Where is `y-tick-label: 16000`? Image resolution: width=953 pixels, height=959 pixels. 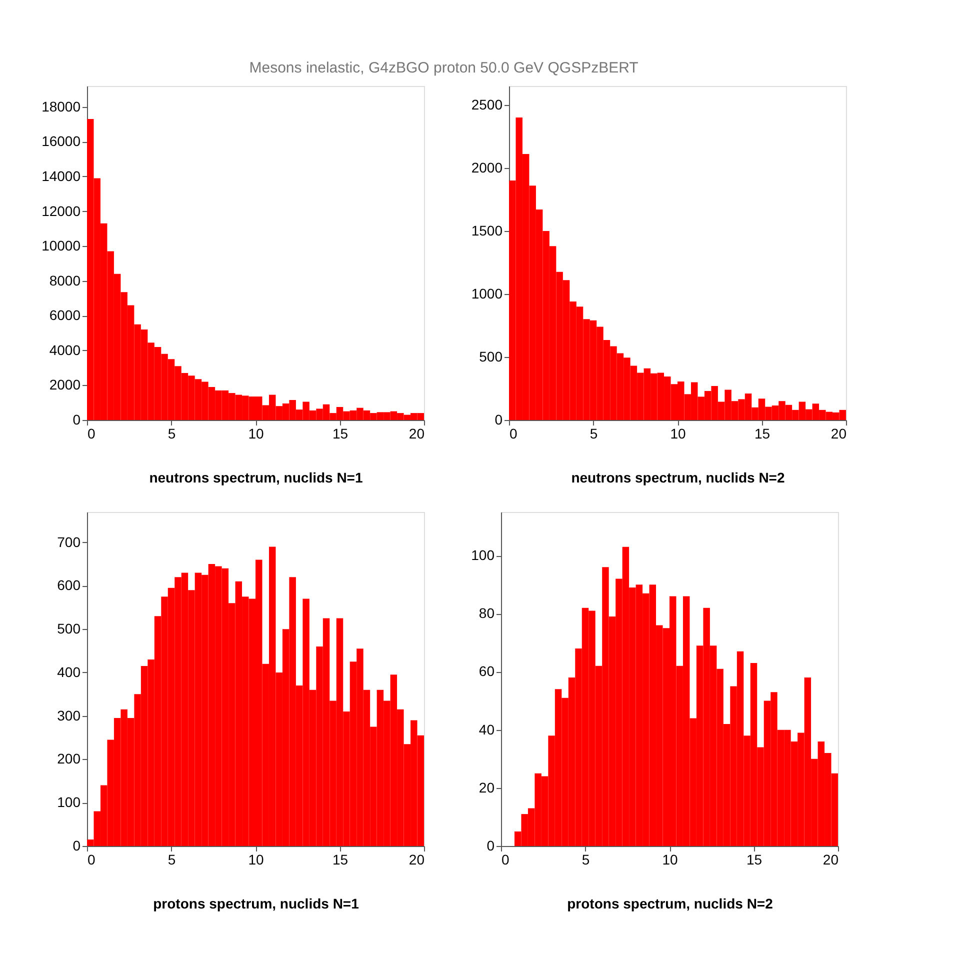 y-tick-label: 16000 is located at coordinates (61, 141).